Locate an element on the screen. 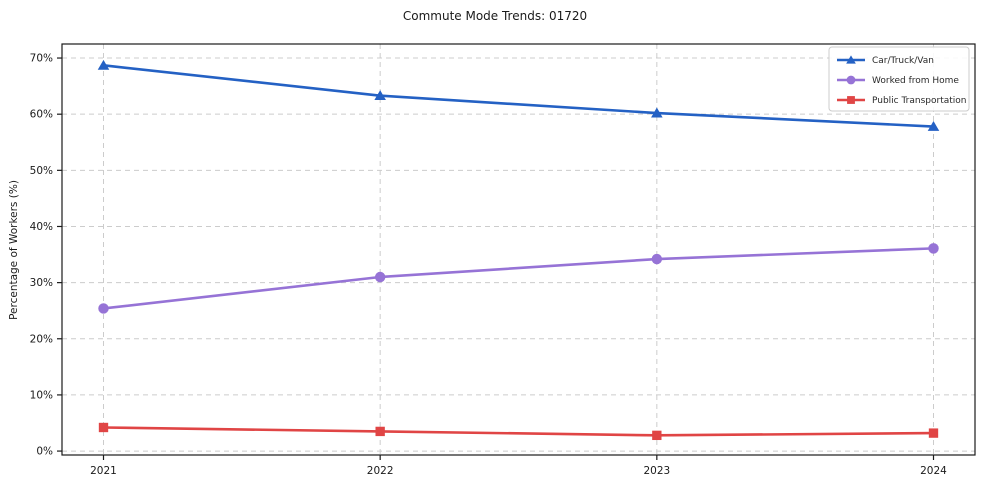  chart-title: Commute Mode Trends: 01720 is located at coordinates (495, 16).